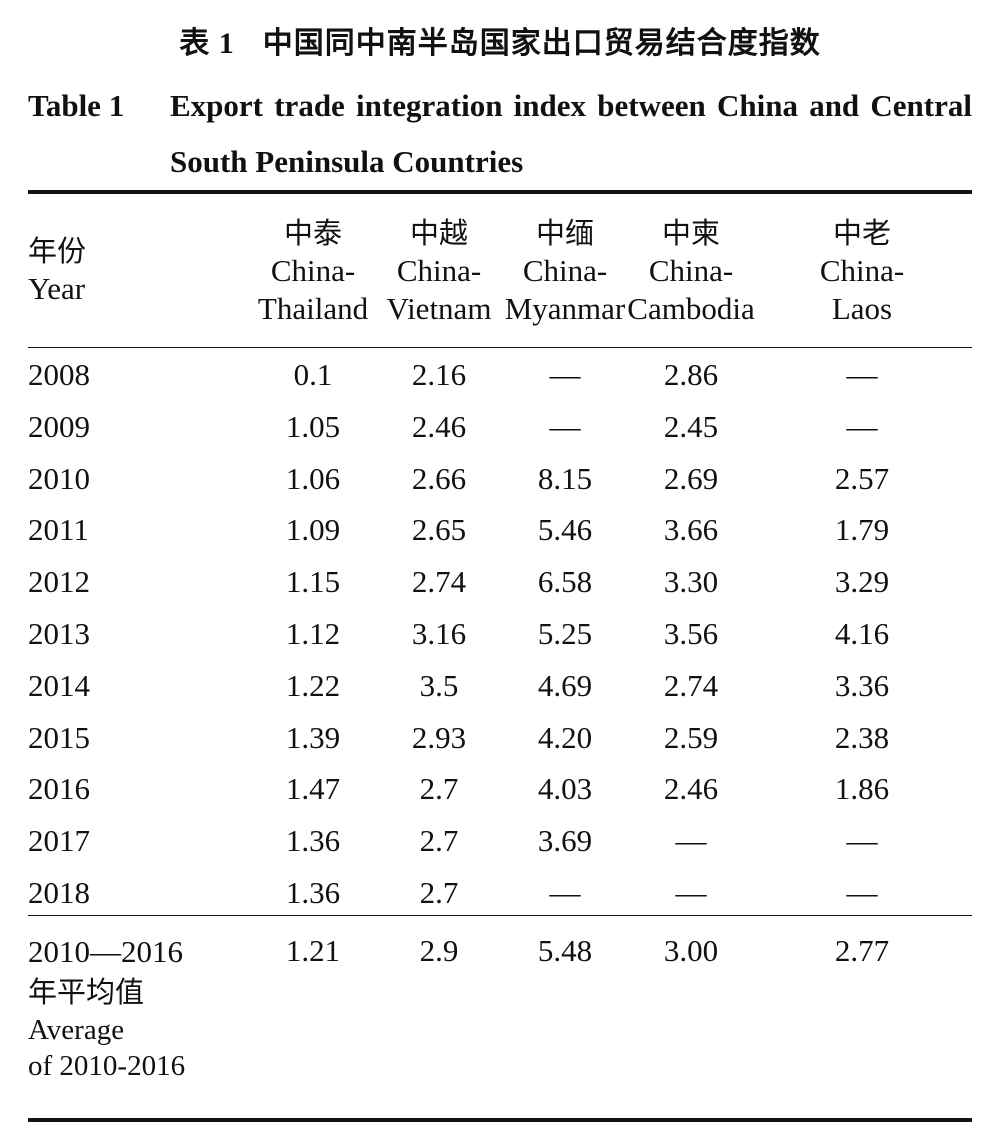  What do you see at coordinates (313, 530) in the screenshot?
I see `table-cell: 1.09` at bounding box center [313, 530].